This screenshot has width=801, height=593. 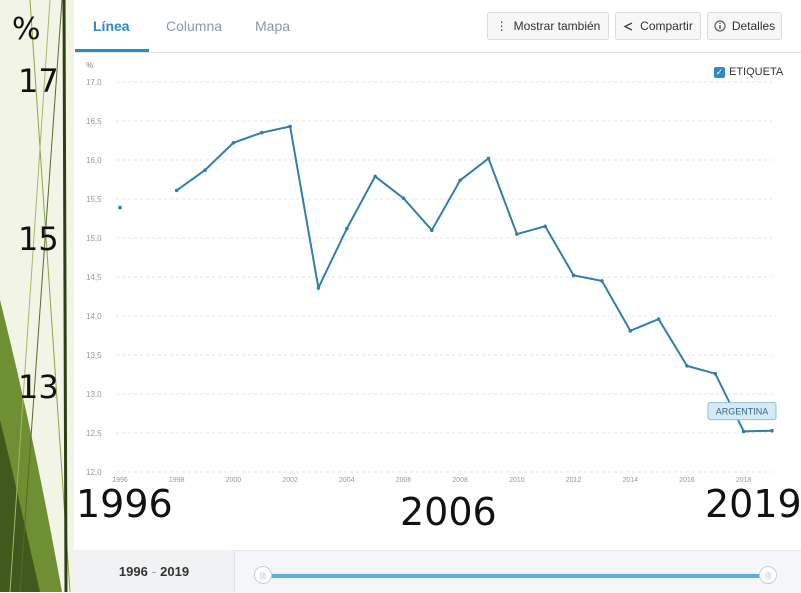 I want to click on x-tick-label: 2004, so click(x=347, y=480).